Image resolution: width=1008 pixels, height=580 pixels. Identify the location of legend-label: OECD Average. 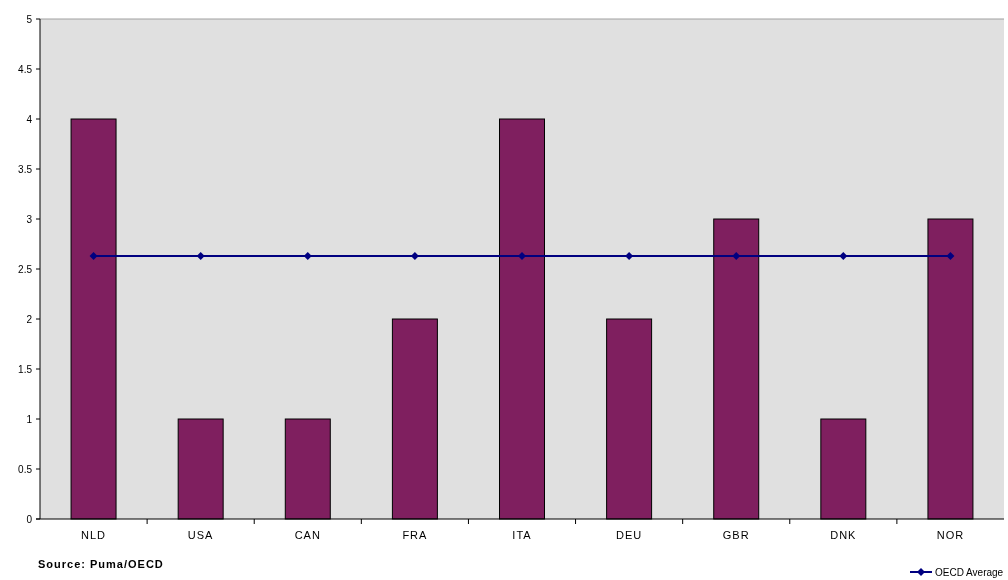
(969, 572).